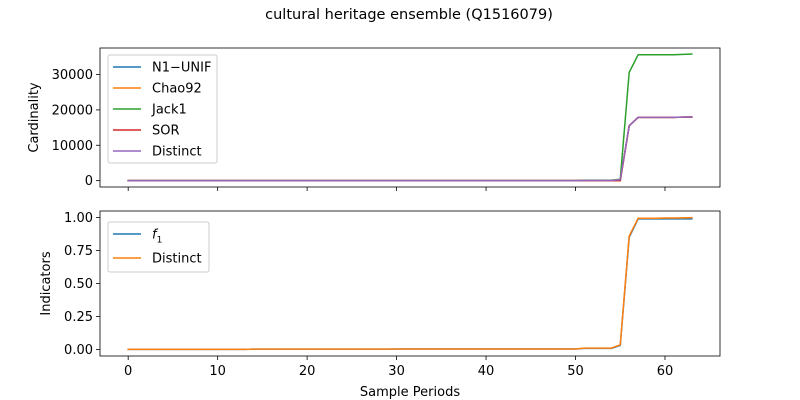 The height and width of the screenshot is (400, 800). I want to click on figure-title: cultural heritage ensemble (Q1516079), so click(409, 15).